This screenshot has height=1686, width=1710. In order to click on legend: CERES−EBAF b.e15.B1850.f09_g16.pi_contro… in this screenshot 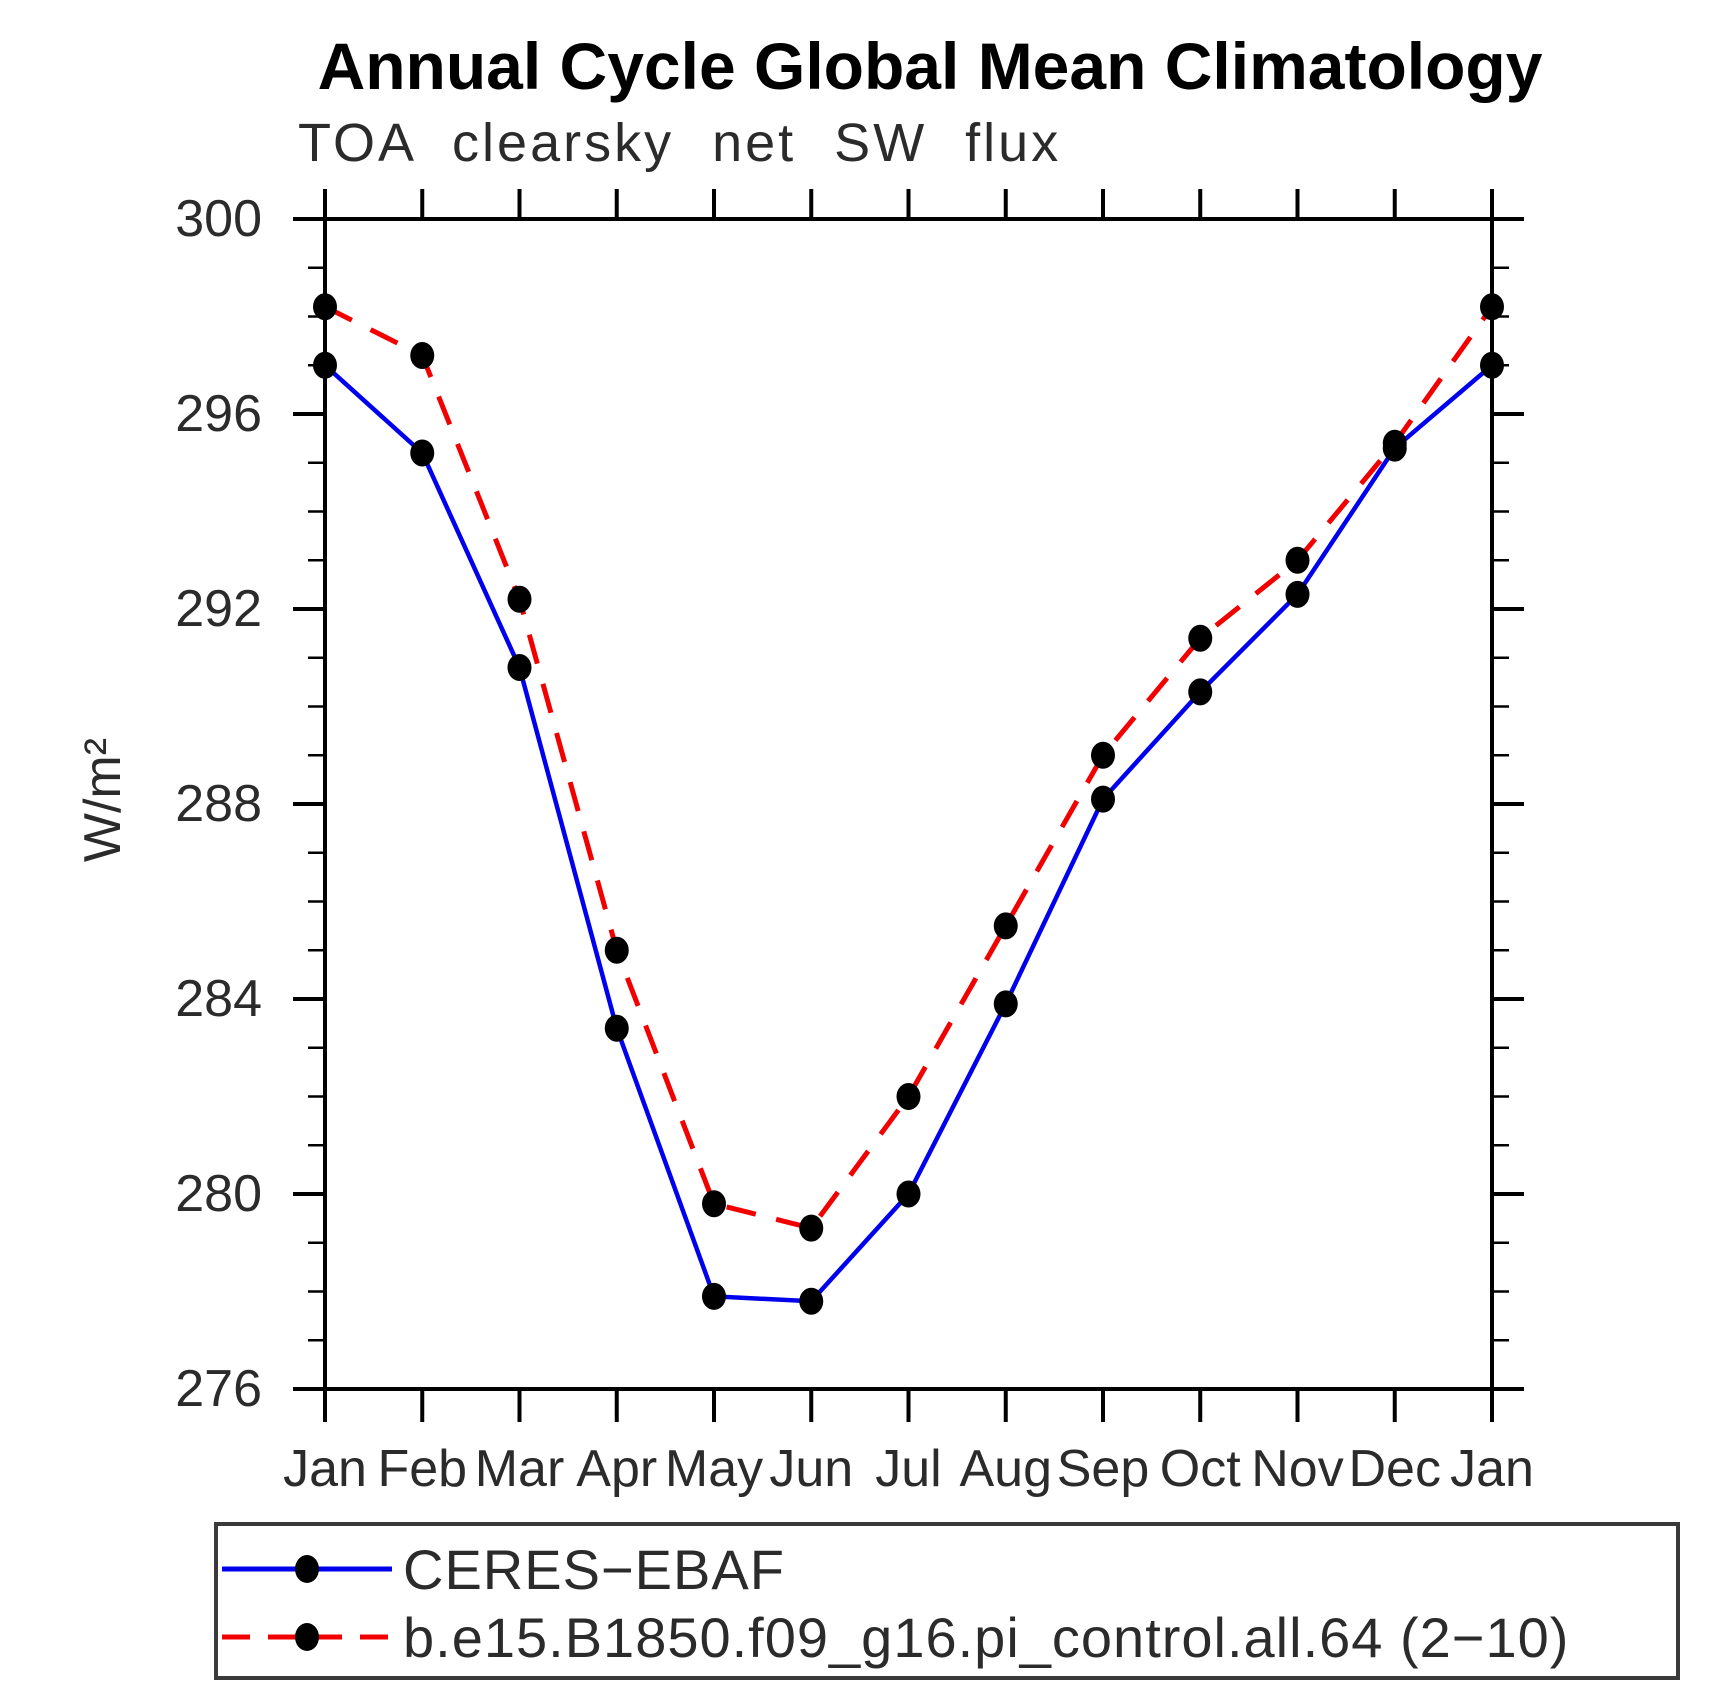, I will do `click(947, 1601)`.